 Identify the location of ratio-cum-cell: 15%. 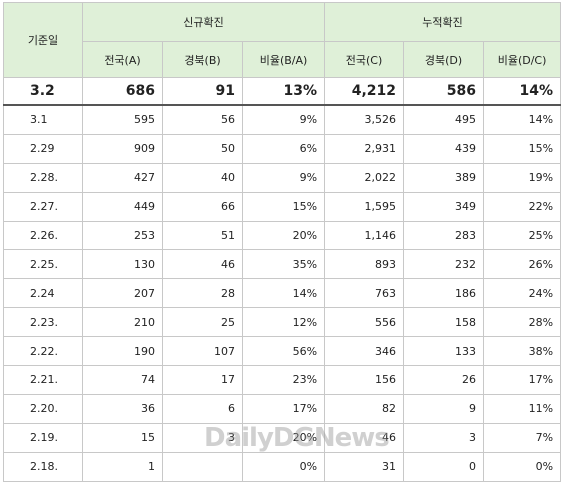
(522, 148).